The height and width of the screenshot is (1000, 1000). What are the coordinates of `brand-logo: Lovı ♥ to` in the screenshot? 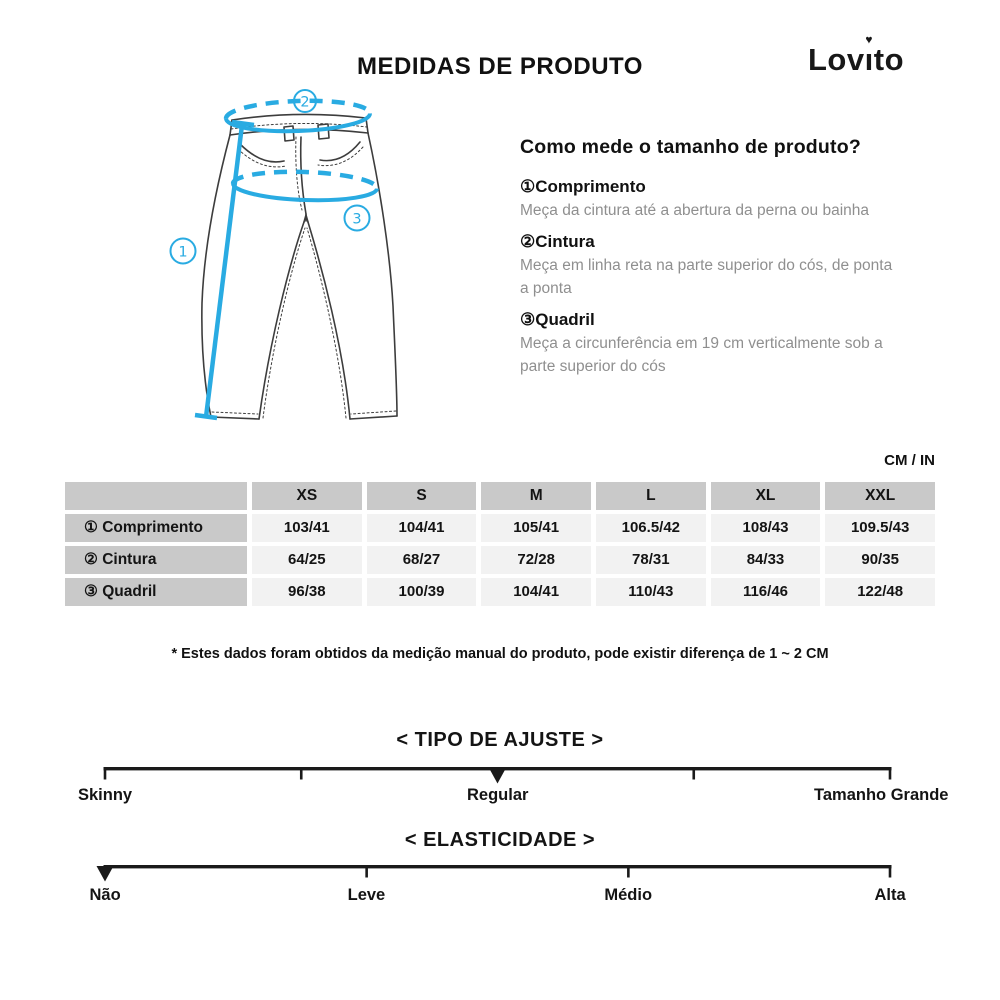 It's located at (856, 56).